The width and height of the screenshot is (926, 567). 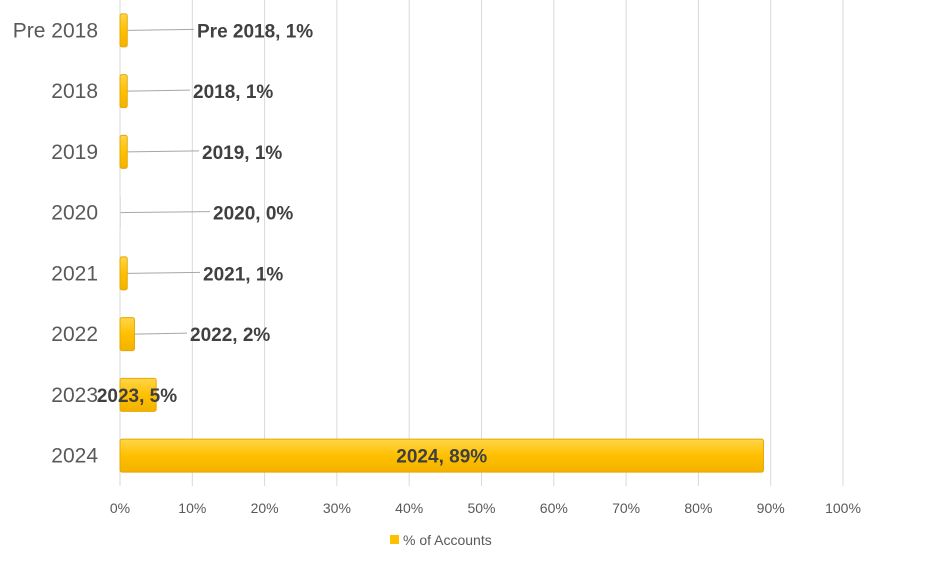 What do you see at coordinates (481, 508) in the screenshot?
I see `x-tick-label: 50%` at bounding box center [481, 508].